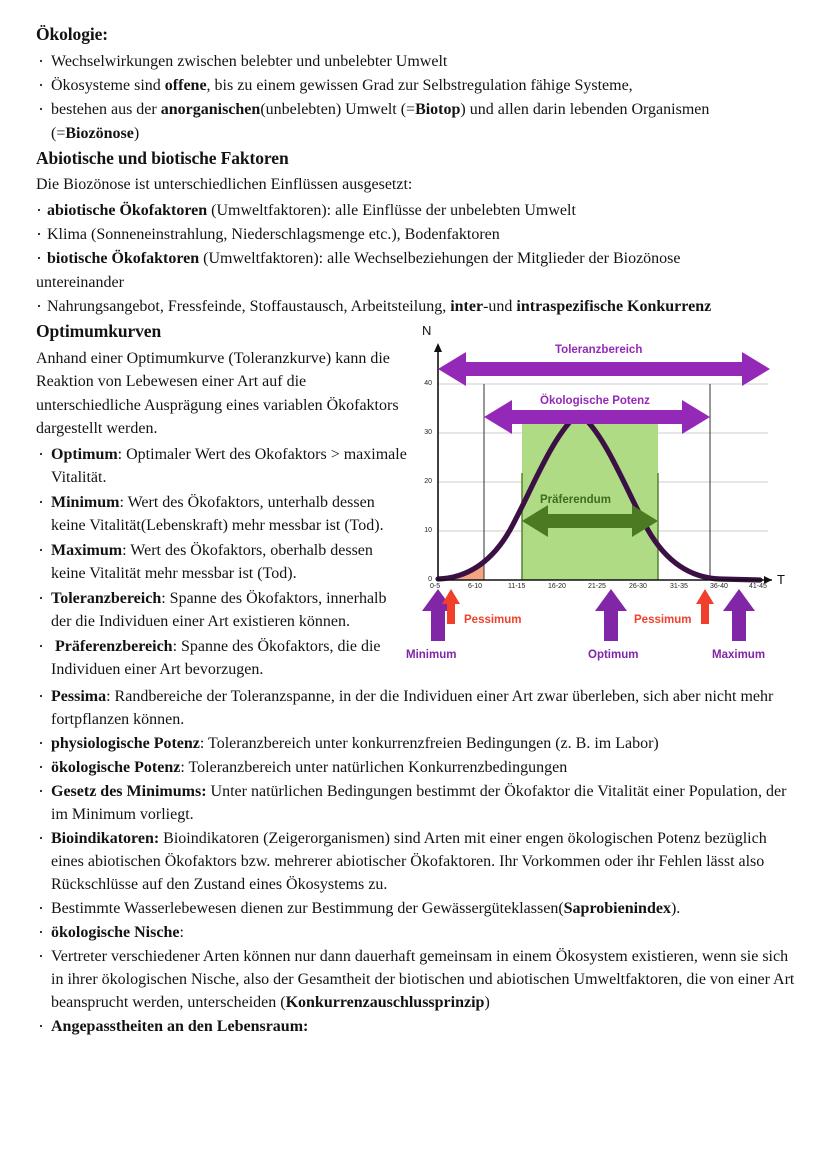 Image resolution: width=828 pixels, height=1171 pixels. What do you see at coordinates (517, 586) in the screenshot?
I see `x-tick-11-15: 11-15` at bounding box center [517, 586].